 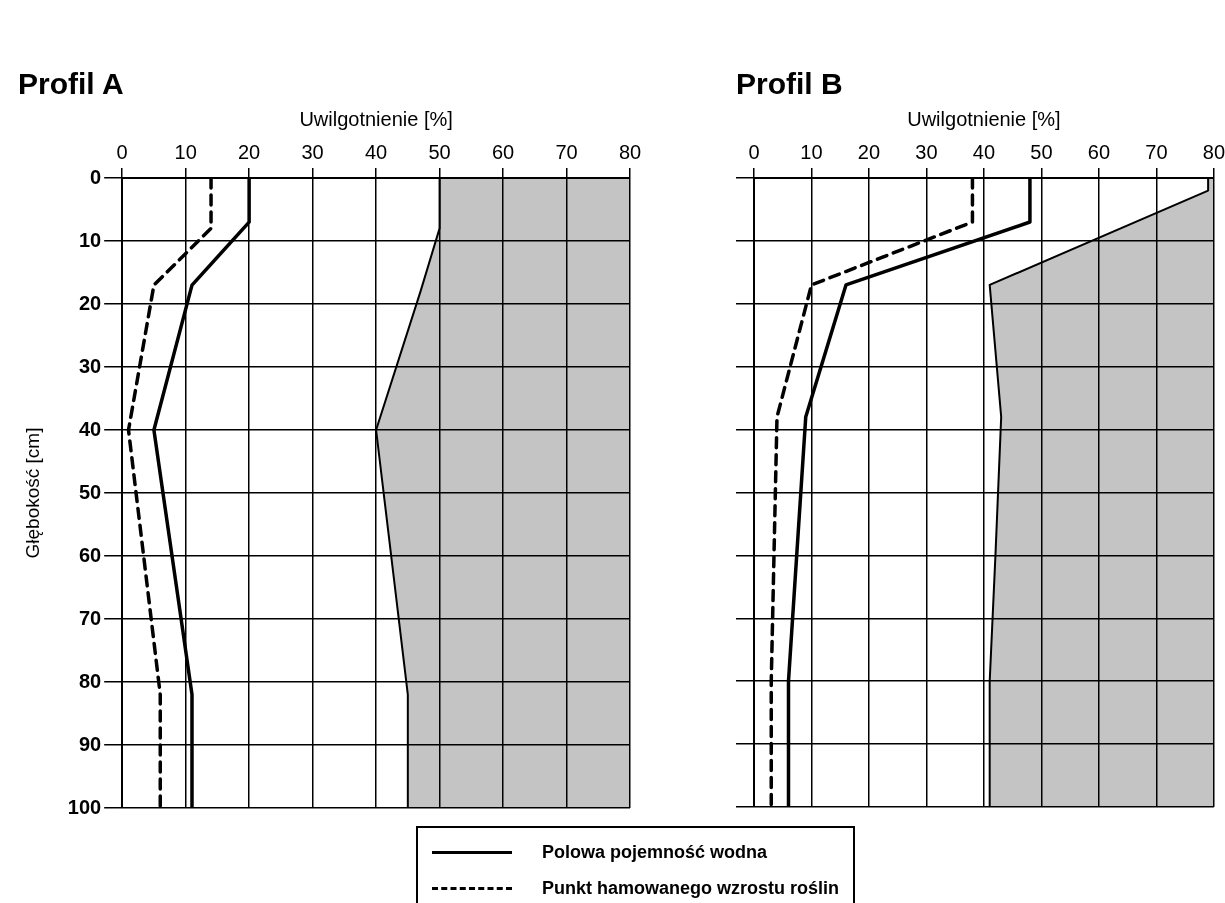 What do you see at coordinates (90, 239) in the screenshot?
I see `y-tick-label: 10` at bounding box center [90, 239].